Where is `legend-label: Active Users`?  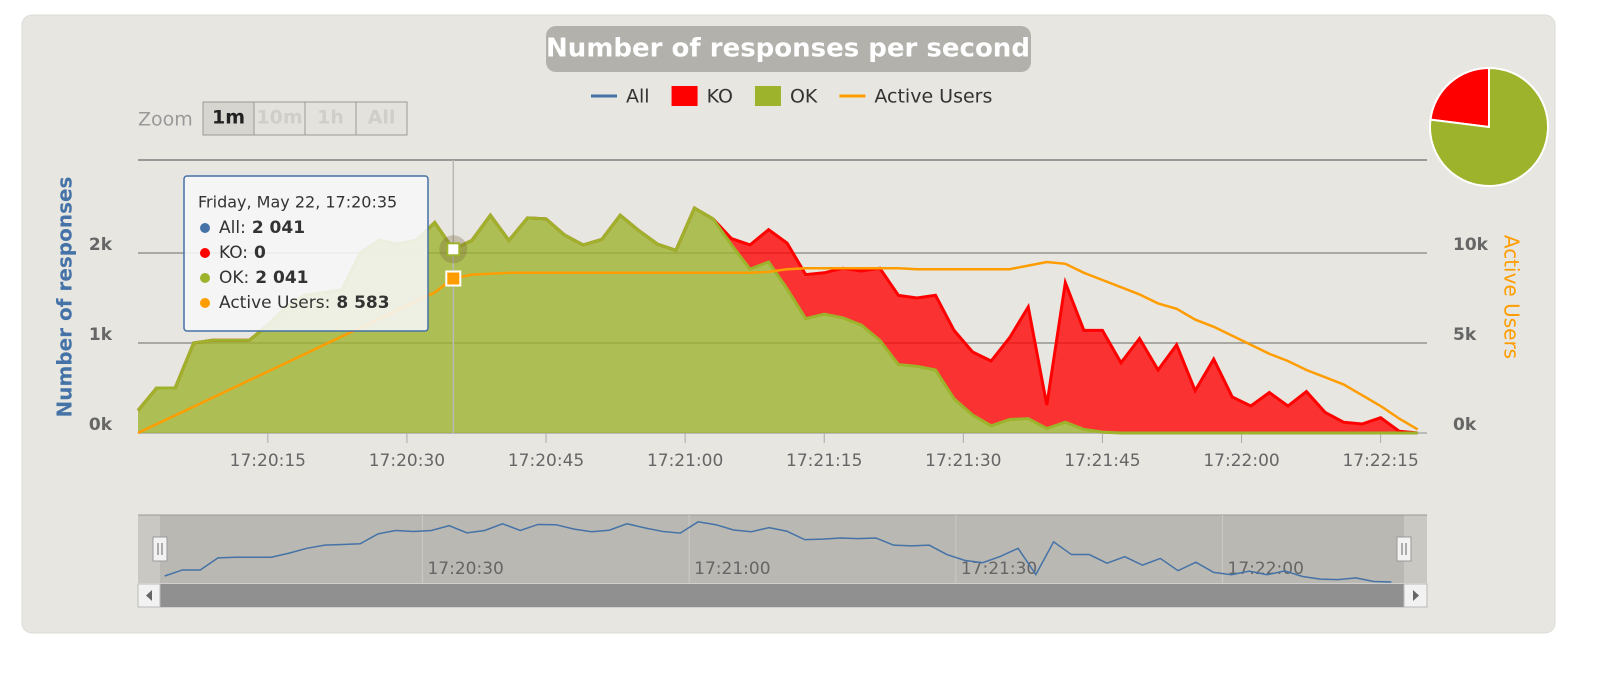
legend-label: Active Users is located at coordinates (933, 97).